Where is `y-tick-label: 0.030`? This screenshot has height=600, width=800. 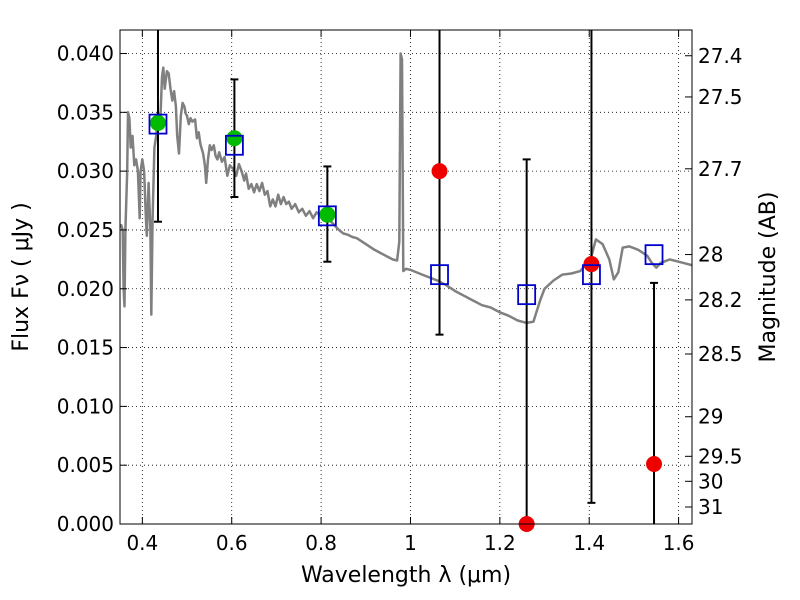
y-tick-label: 0.030 is located at coordinates (85, 171).